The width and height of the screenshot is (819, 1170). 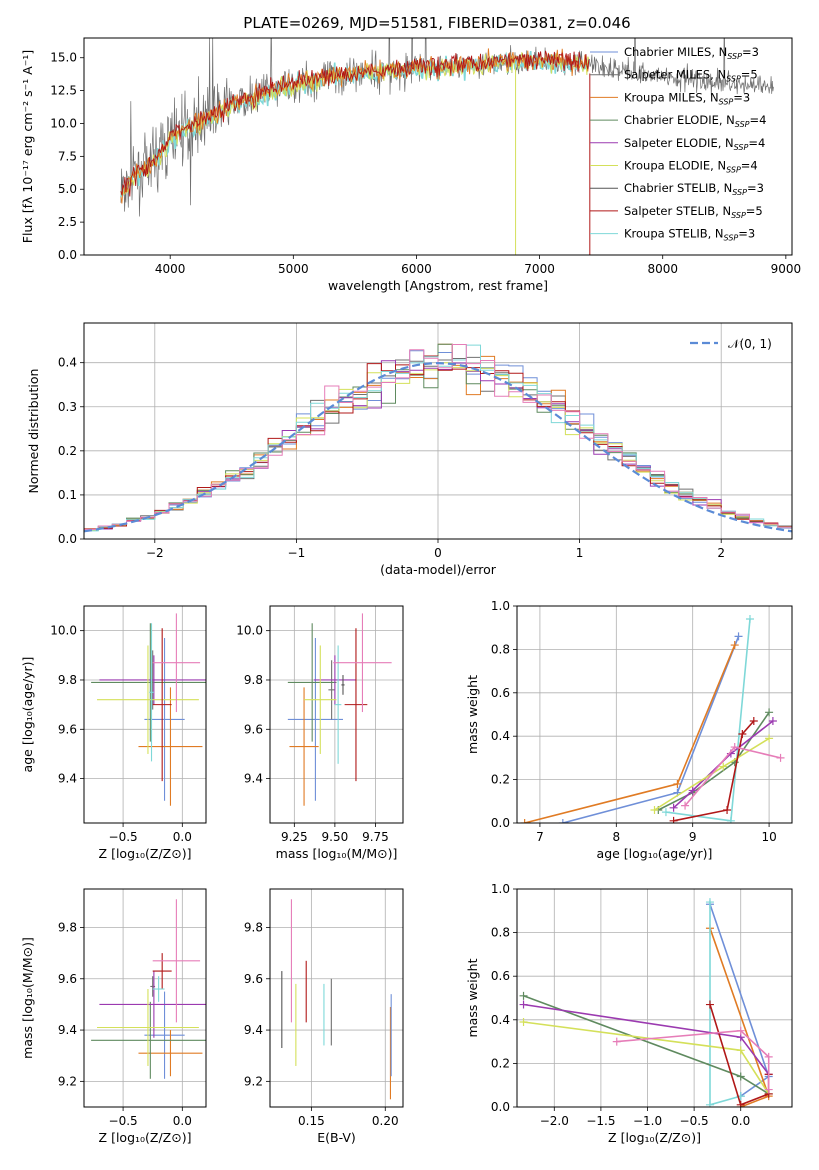 I want to click on legend-entry: Chabrier ELODIE, NSSP=4, so click(x=695, y=121).